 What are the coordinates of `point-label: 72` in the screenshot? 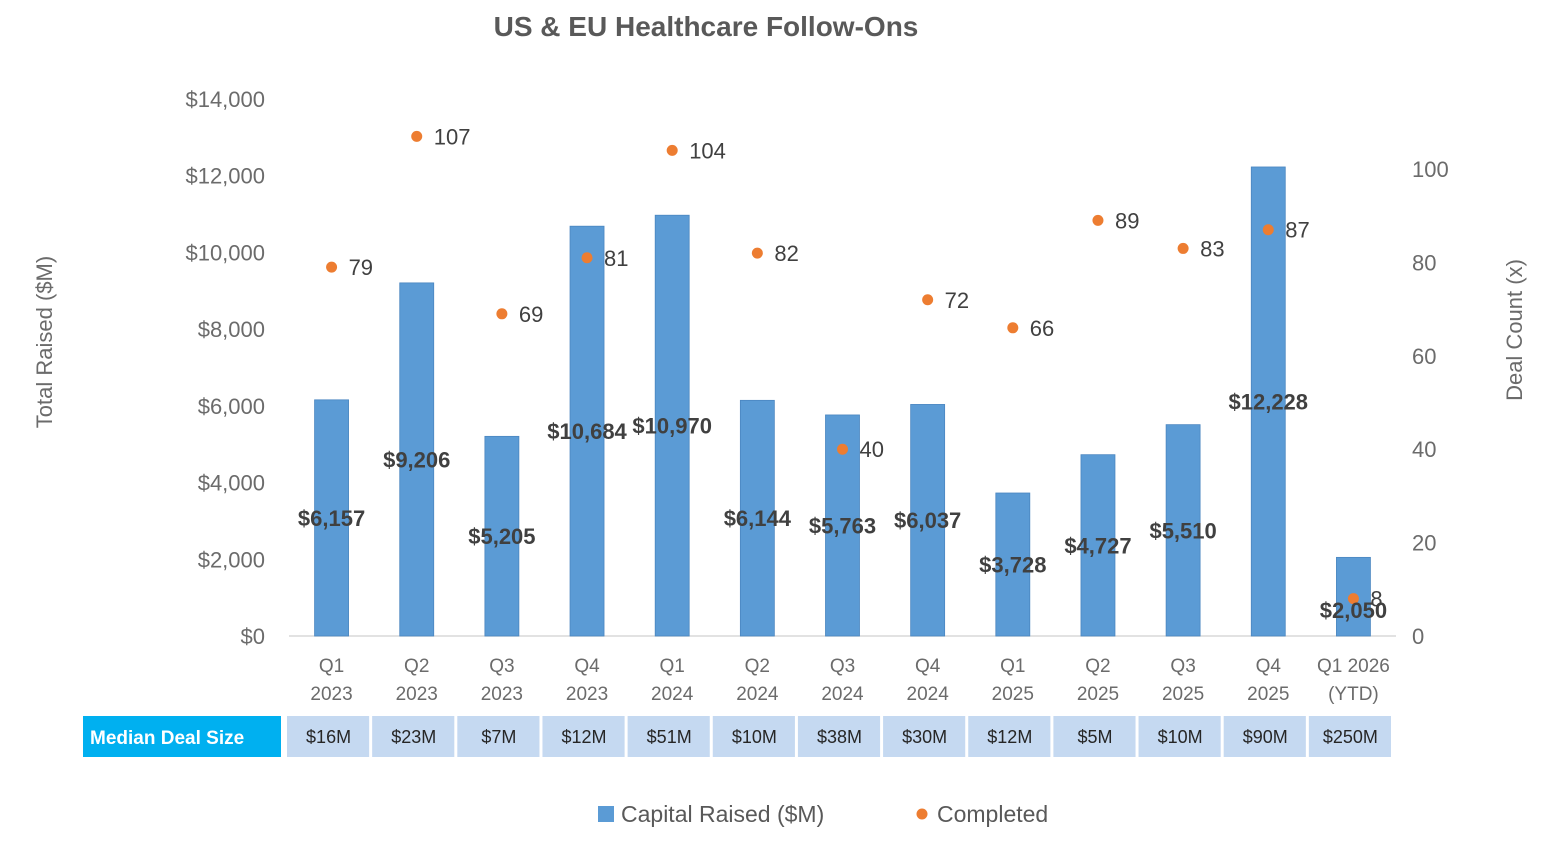 It's located at (957, 300).